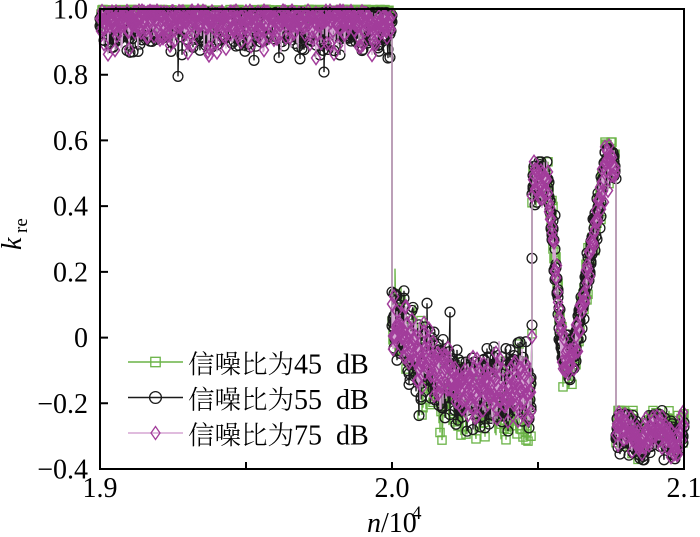 Image resolution: width=700 pixels, height=537 pixels. What do you see at coordinates (14, 243) in the screenshot?
I see `svg-text: k` at bounding box center [14, 243].